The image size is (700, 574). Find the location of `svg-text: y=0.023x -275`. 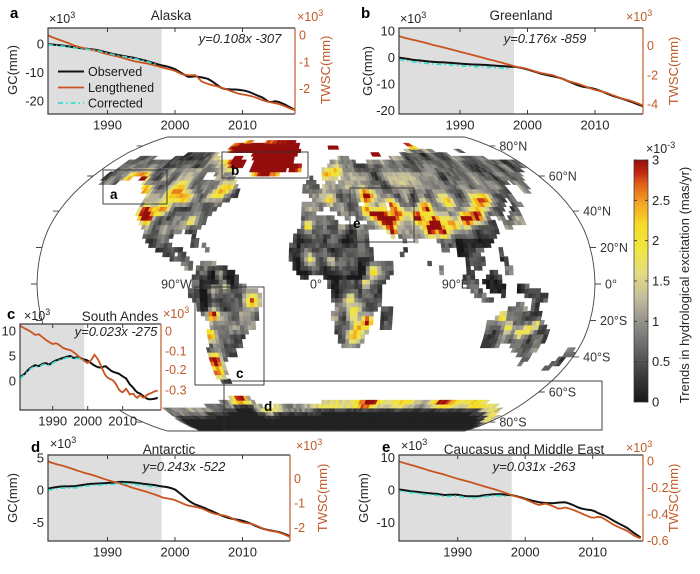

svg-text: y=0.023x -275 is located at coordinates (116, 331).